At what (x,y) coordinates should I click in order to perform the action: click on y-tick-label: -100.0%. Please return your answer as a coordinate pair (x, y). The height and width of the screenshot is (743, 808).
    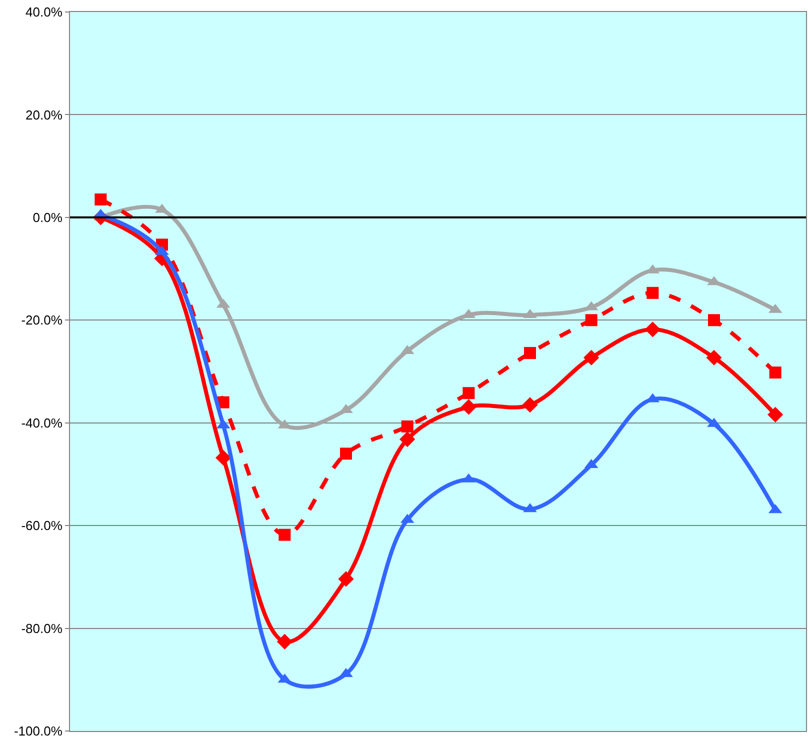
    Looking at the image, I should click on (38, 731).